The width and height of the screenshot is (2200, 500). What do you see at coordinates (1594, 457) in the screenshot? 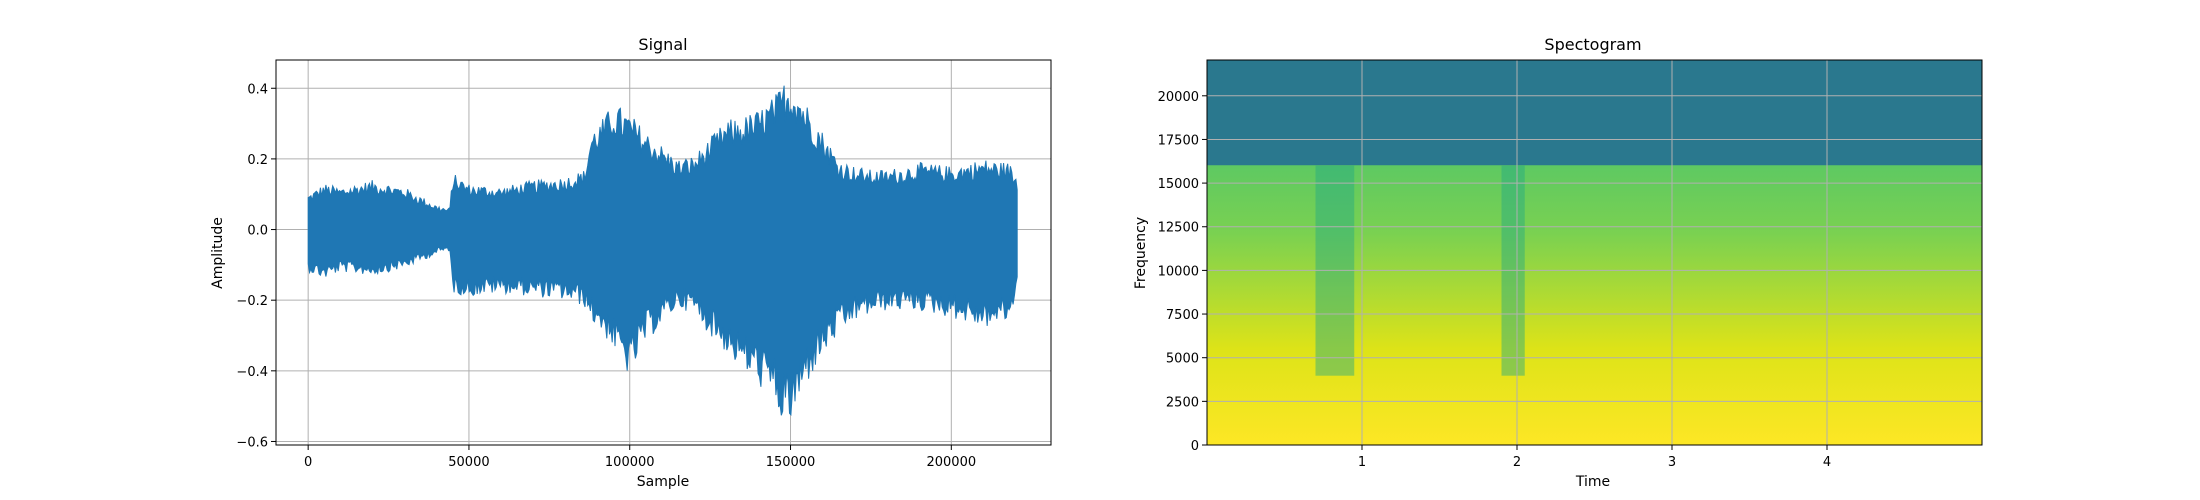
I see `spectrogram-x-ticks: 1 2 3 4` at bounding box center [1594, 457].